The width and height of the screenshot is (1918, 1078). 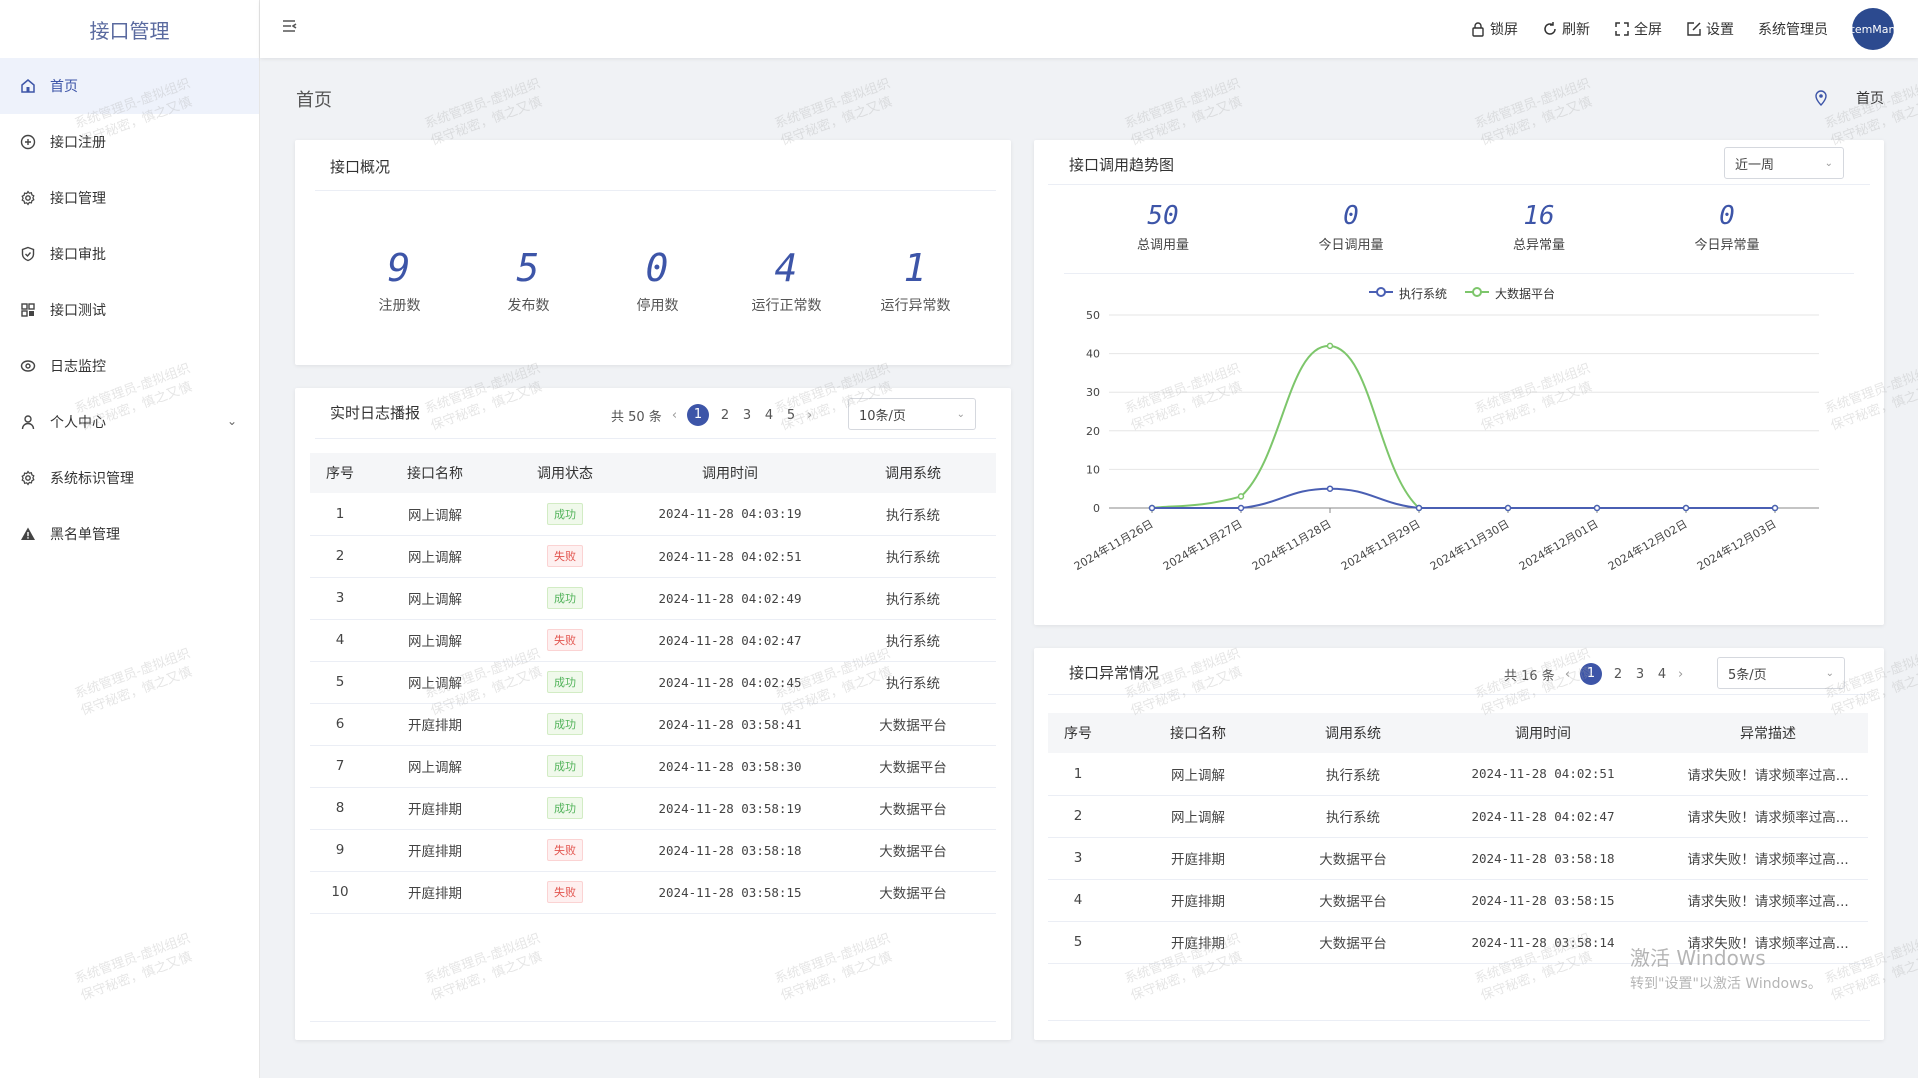 I want to click on abnormal-page-size-select: 5条/页 ⌄, so click(x=1781, y=673).